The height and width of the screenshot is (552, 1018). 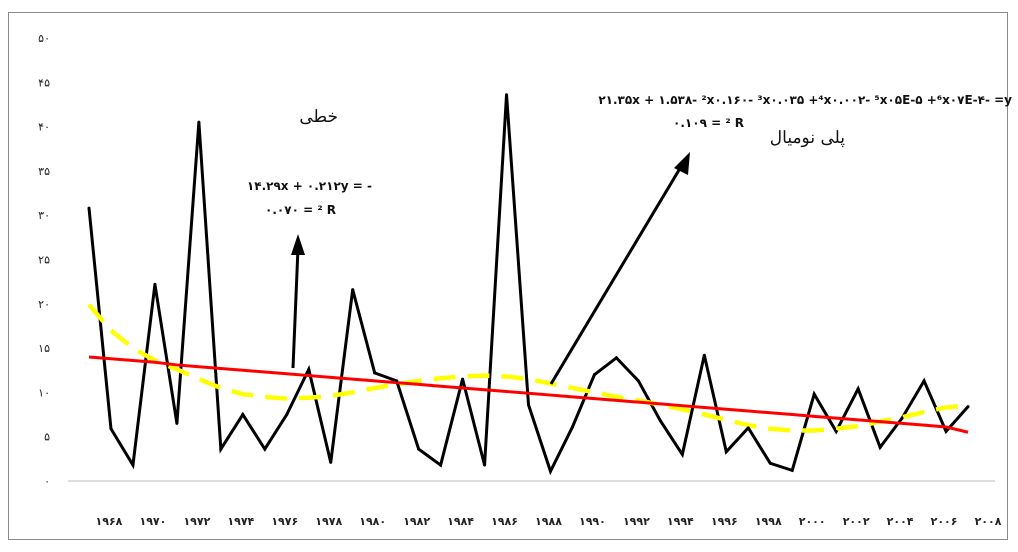 What do you see at coordinates (47, 437) in the screenshot?
I see `y-tick-label: ۵` at bounding box center [47, 437].